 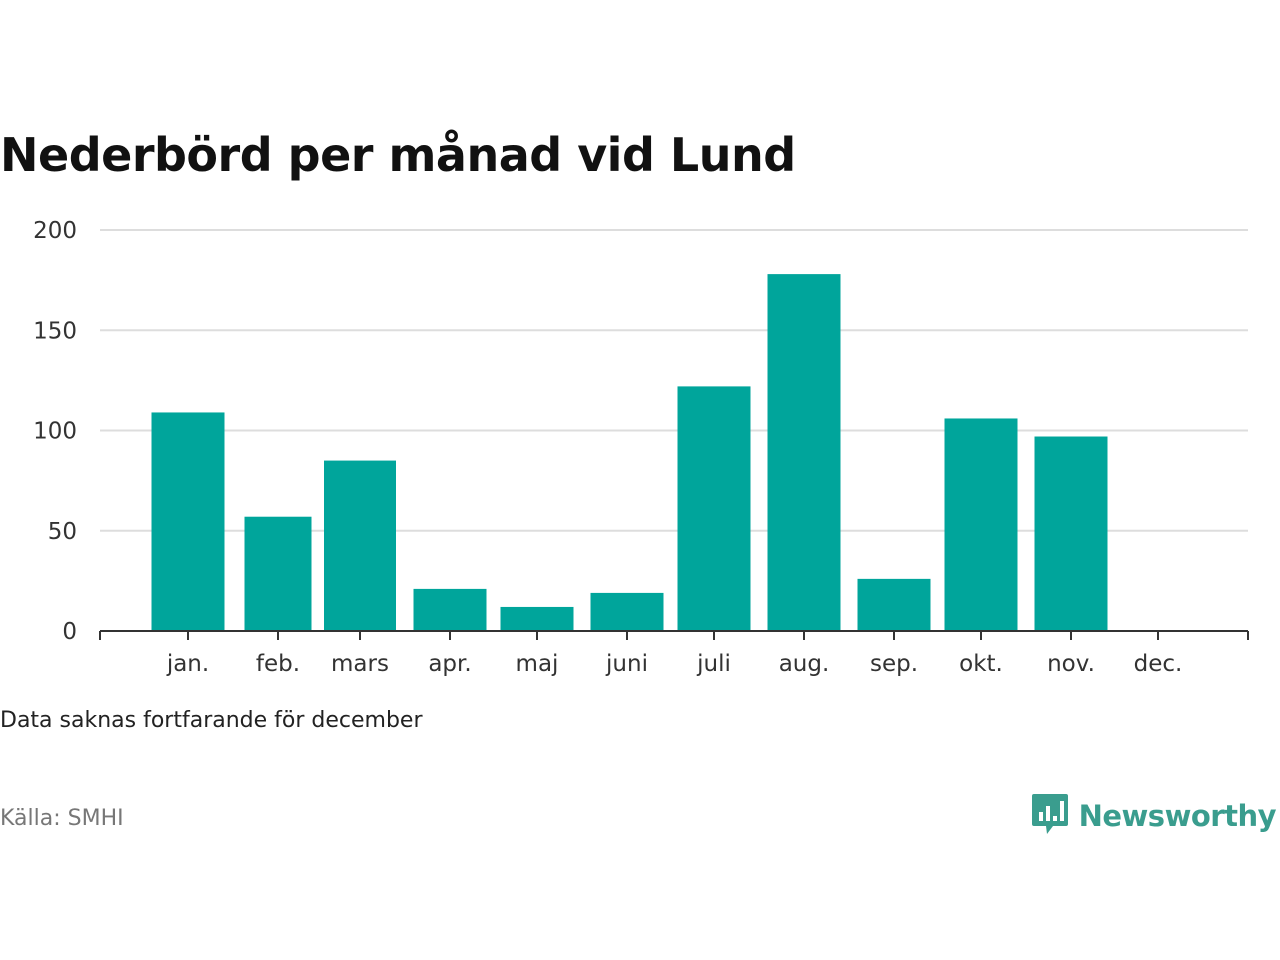 What do you see at coordinates (278, 573) in the screenshot?
I see `bar-feb` at bounding box center [278, 573].